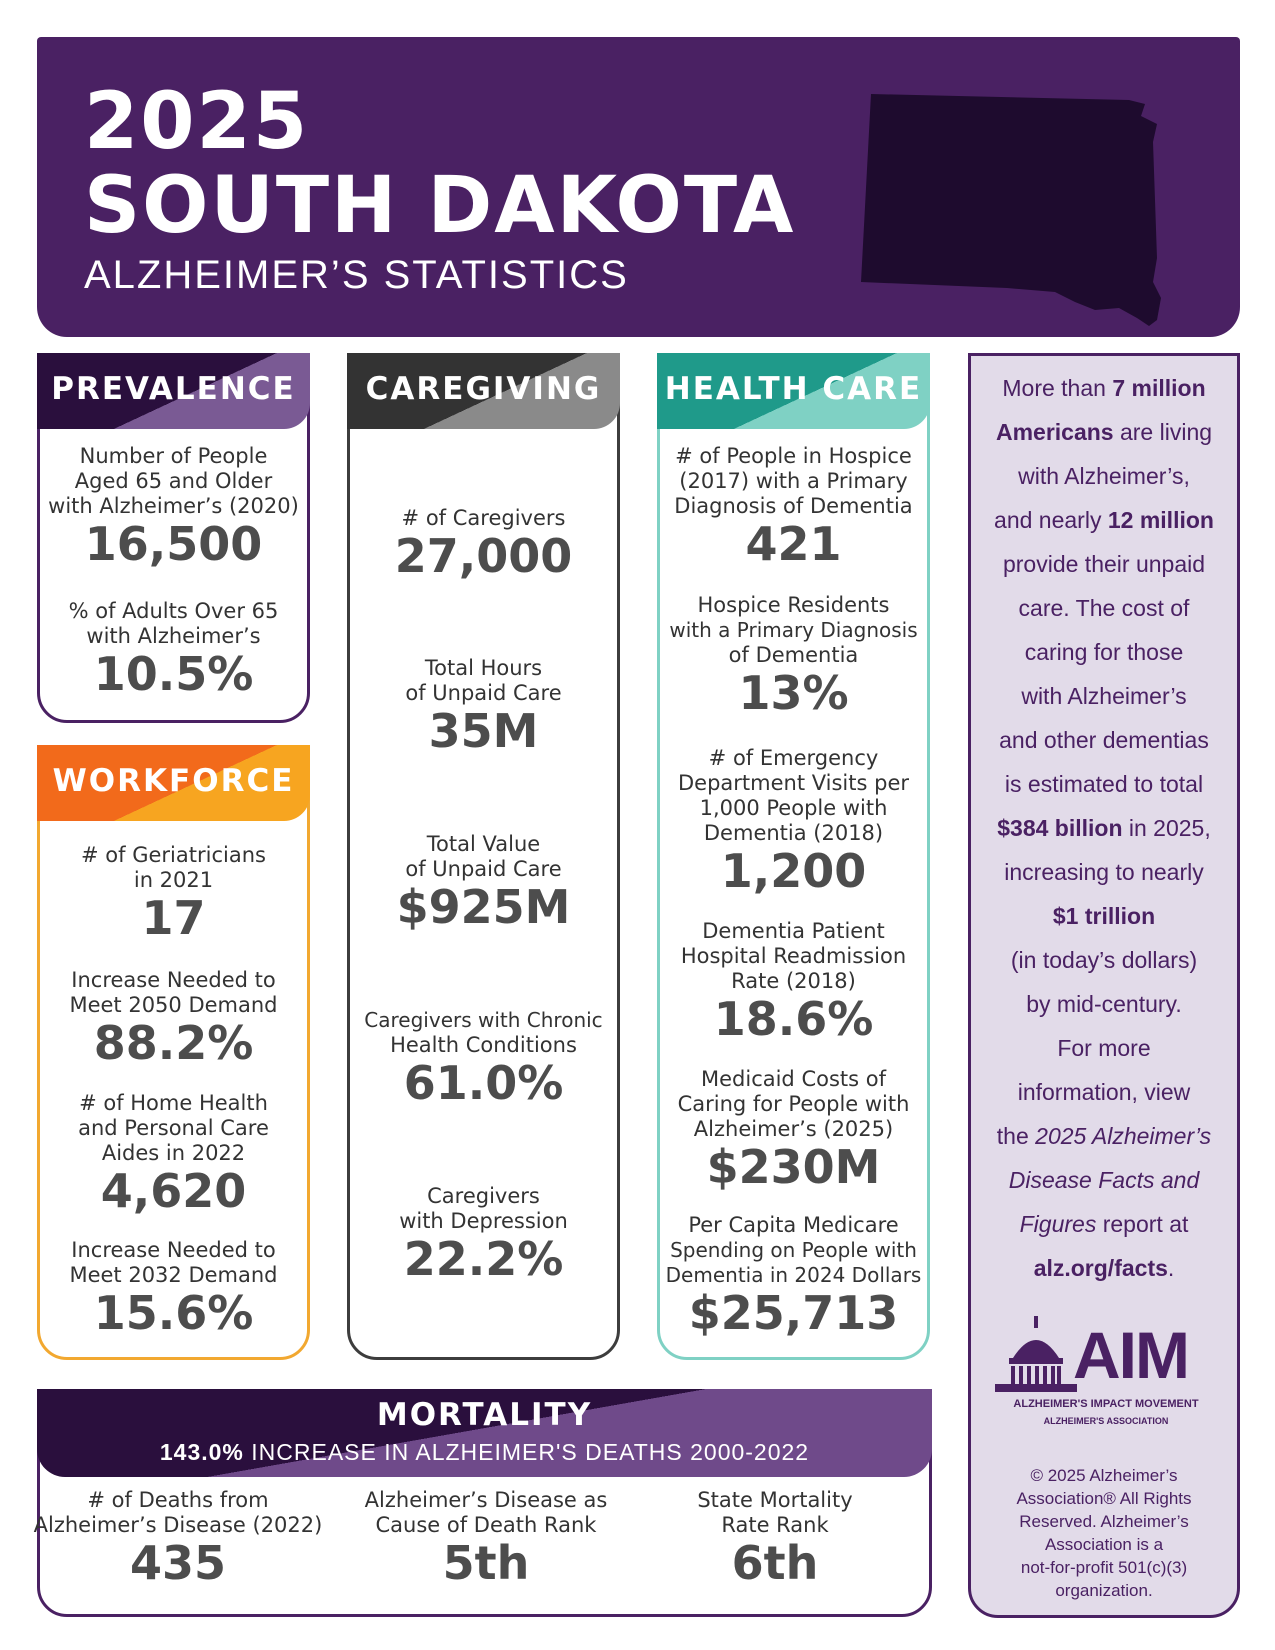 The height and width of the screenshot is (1650, 1275). What do you see at coordinates (486, 1500) in the screenshot?
I see `stat-label: Alzheimer’s Disease as` at bounding box center [486, 1500].